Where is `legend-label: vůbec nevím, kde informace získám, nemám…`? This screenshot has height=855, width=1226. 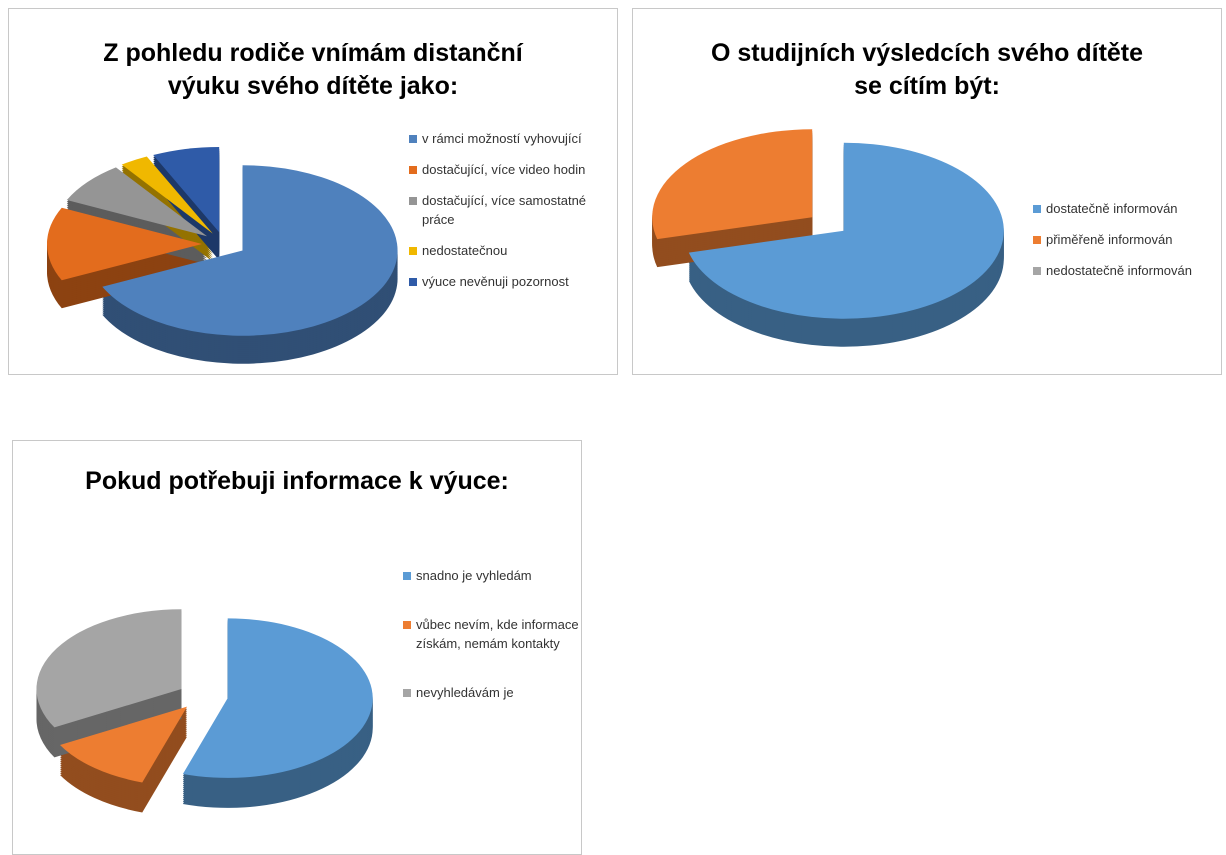
legend-label: vůbec nevím, kde informace získám, nemám… is located at coordinates (497, 634).